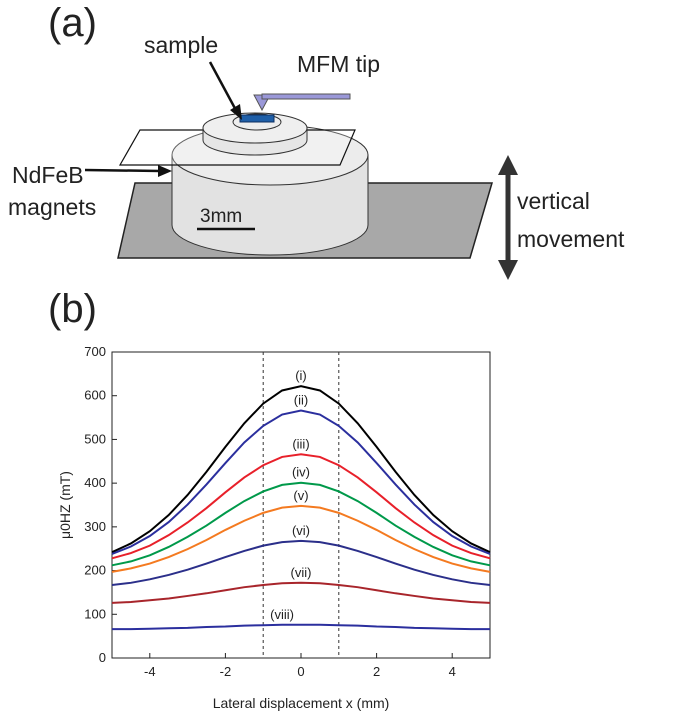 This screenshot has height=722, width=676. I want to click on series-label: (iii), so click(300, 443).